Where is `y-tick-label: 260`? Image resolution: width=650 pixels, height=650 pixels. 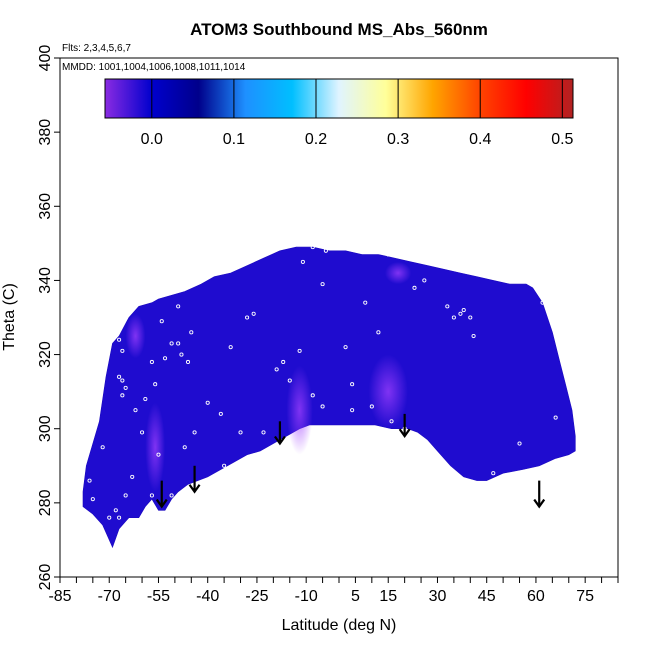 y-tick-label: 260 is located at coordinates (45, 577).